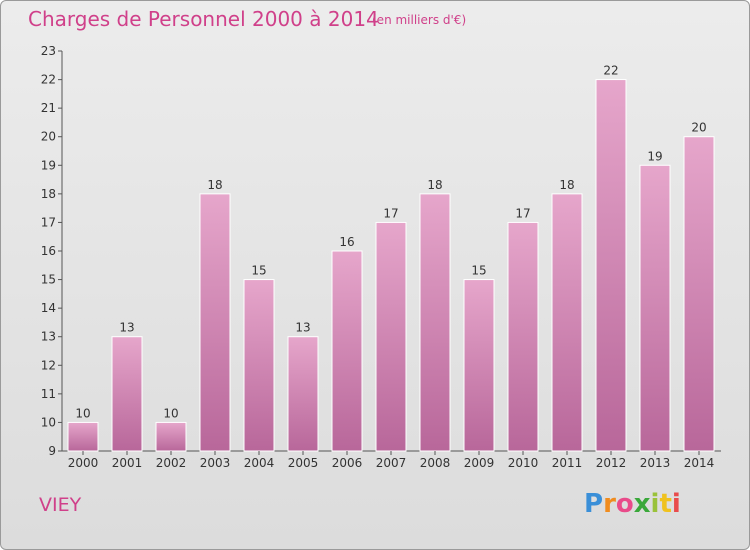 The image size is (750, 550). What do you see at coordinates (60, 505) in the screenshot?
I see `place-name: VIEY` at bounding box center [60, 505].